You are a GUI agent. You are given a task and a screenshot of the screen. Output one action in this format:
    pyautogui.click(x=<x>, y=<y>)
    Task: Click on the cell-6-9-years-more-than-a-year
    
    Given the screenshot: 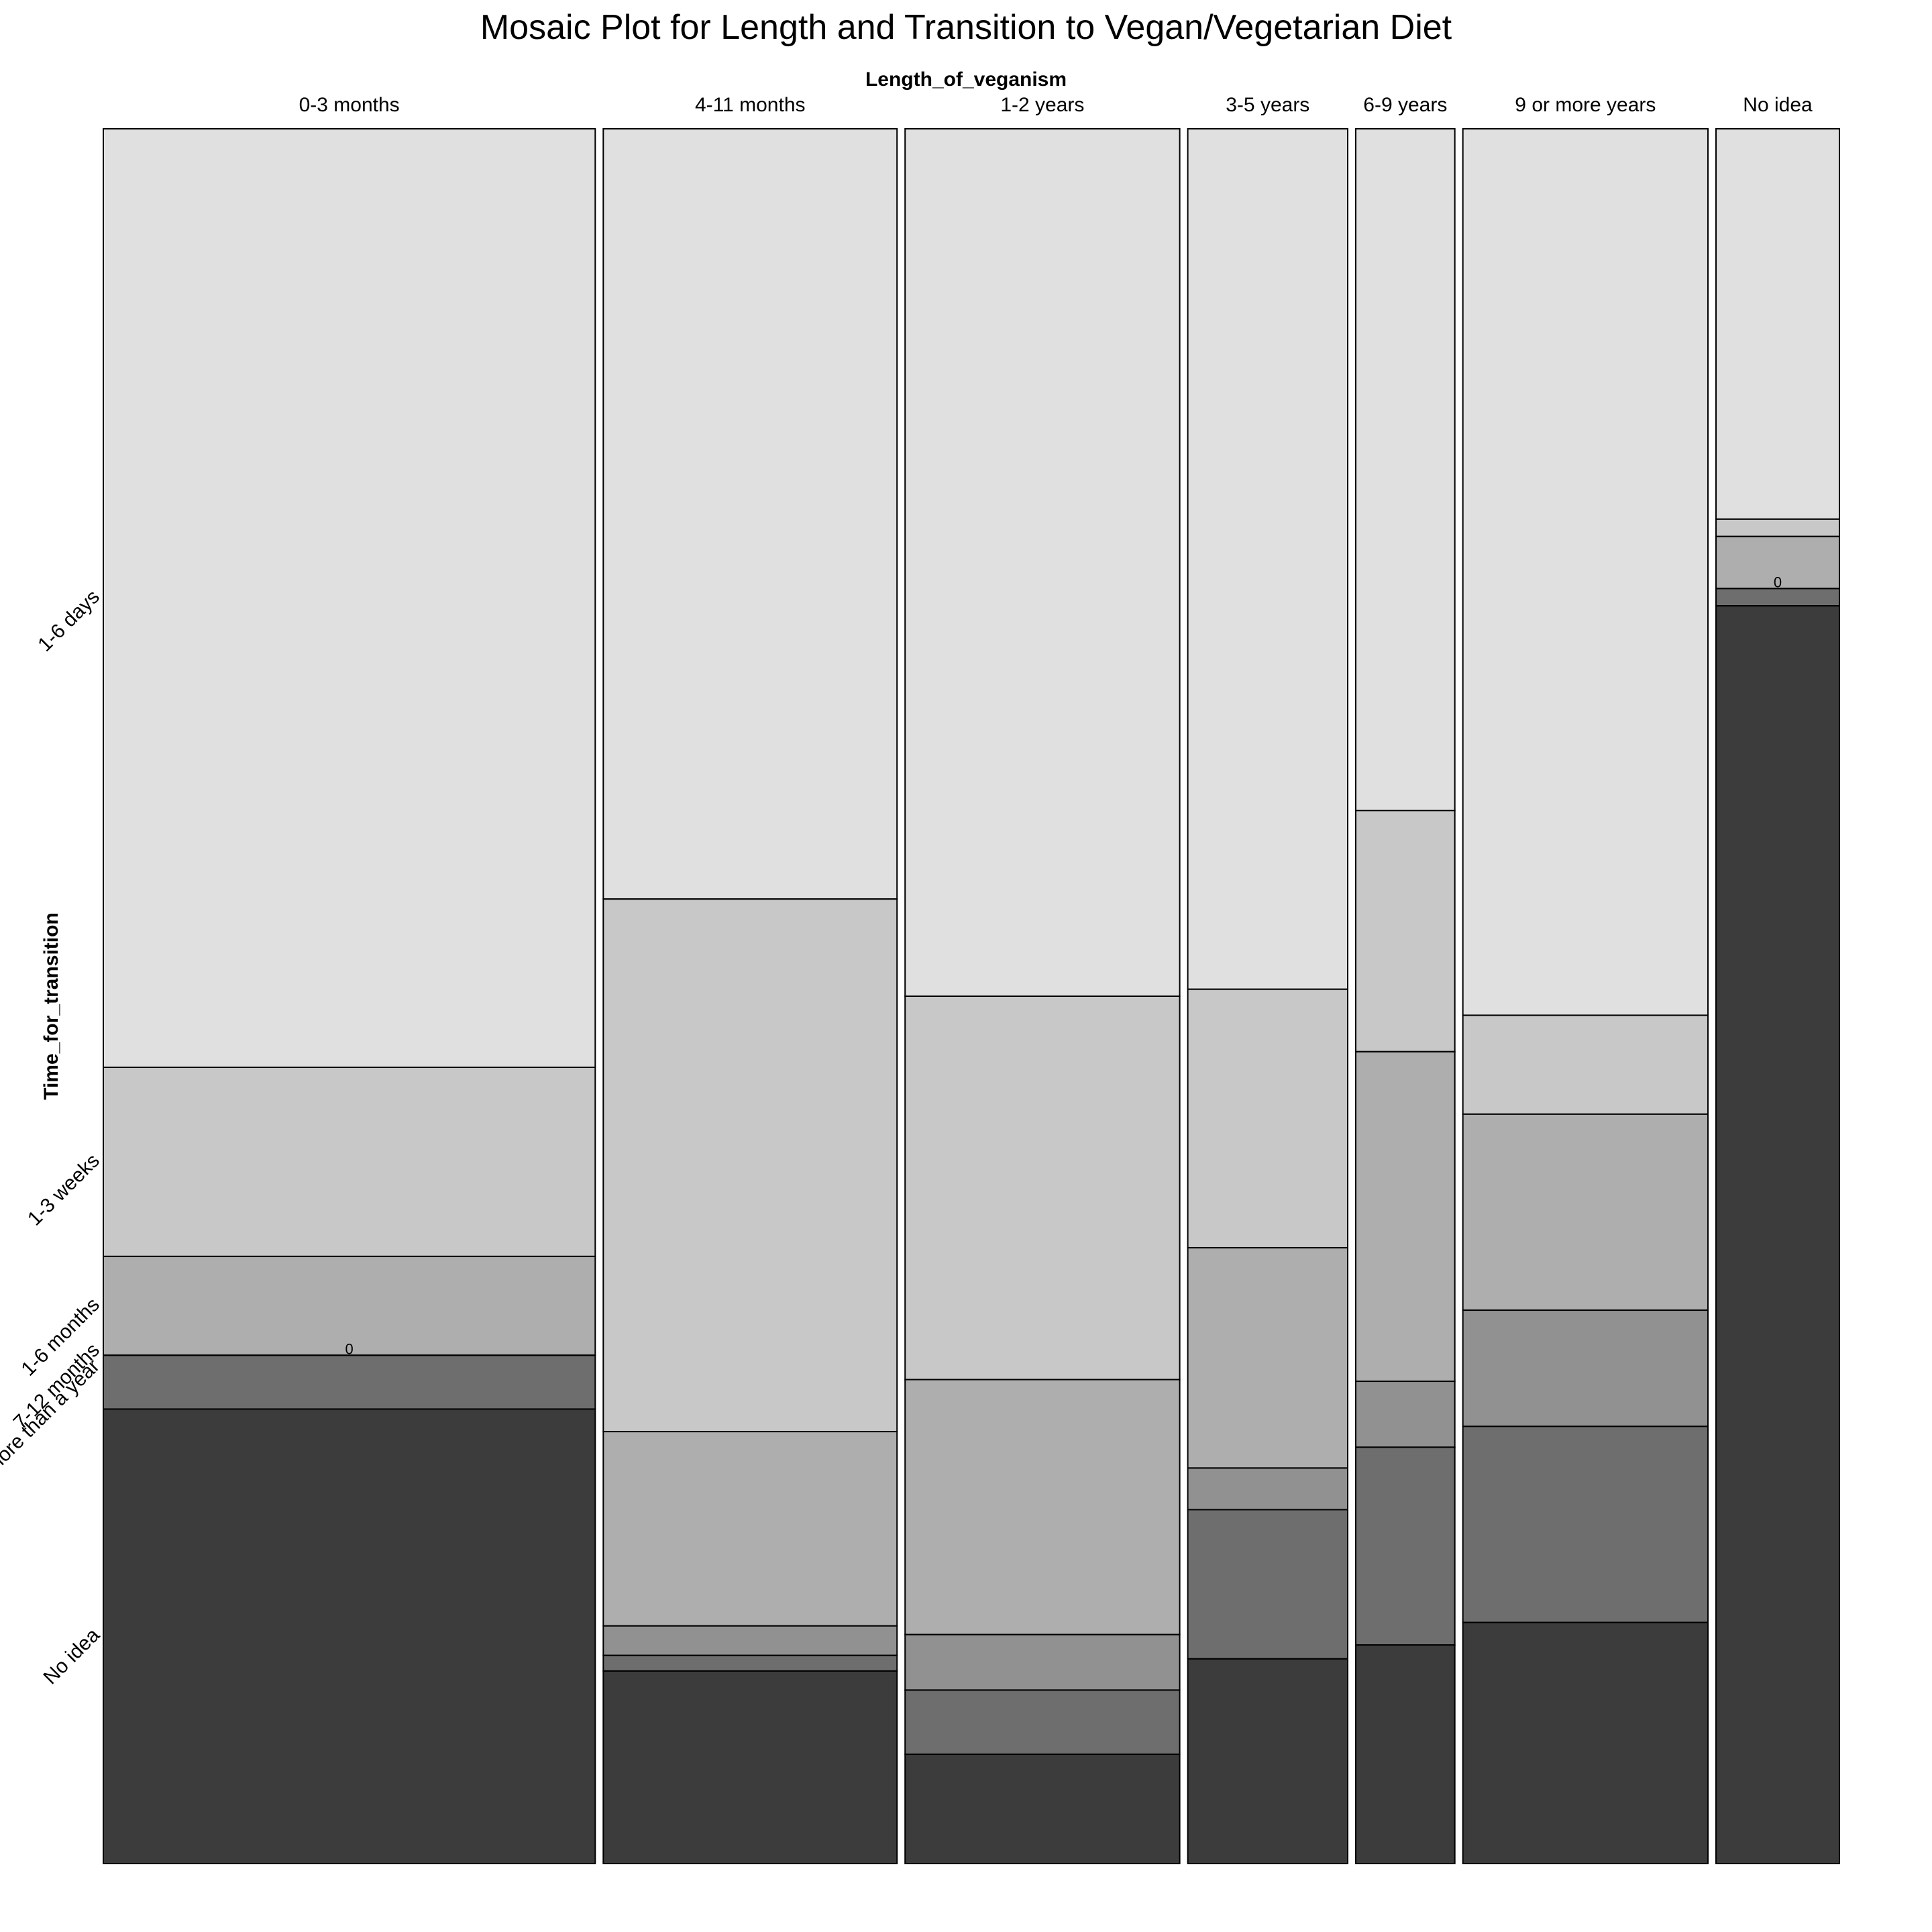 What is the action you would take?
    pyautogui.click(x=1405, y=1546)
    